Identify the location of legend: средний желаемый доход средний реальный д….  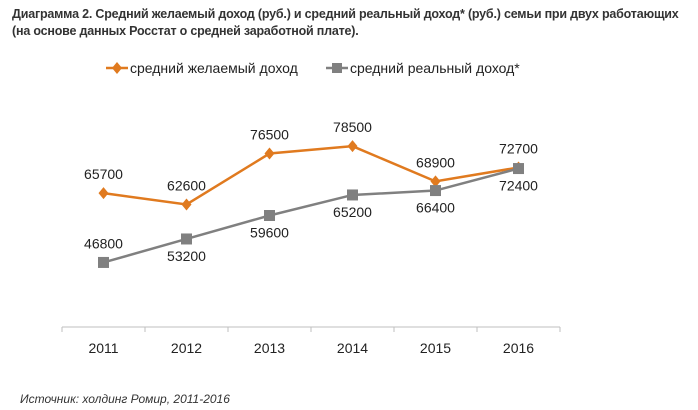
(313, 68).